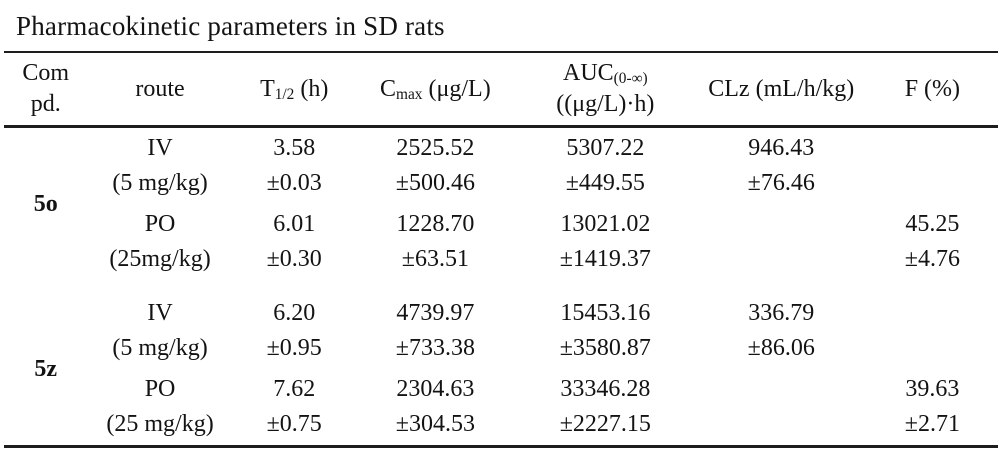 The width and height of the screenshot is (1000, 464). What do you see at coordinates (605, 424) in the screenshot?
I see `auc-sd: ±2227.15` at bounding box center [605, 424].